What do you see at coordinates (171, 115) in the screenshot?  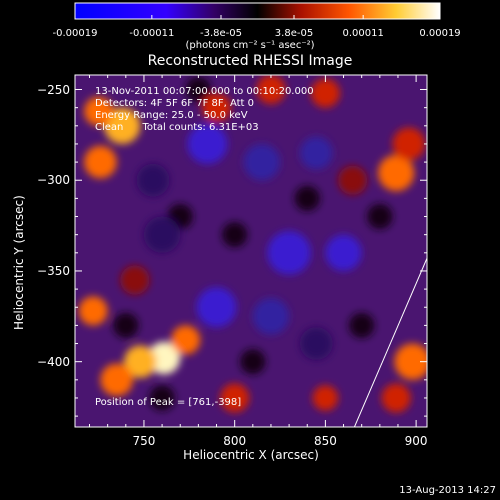 I see `annotation-line: Energy Range: 25.0 - 50.0 keV` at bounding box center [171, 115].